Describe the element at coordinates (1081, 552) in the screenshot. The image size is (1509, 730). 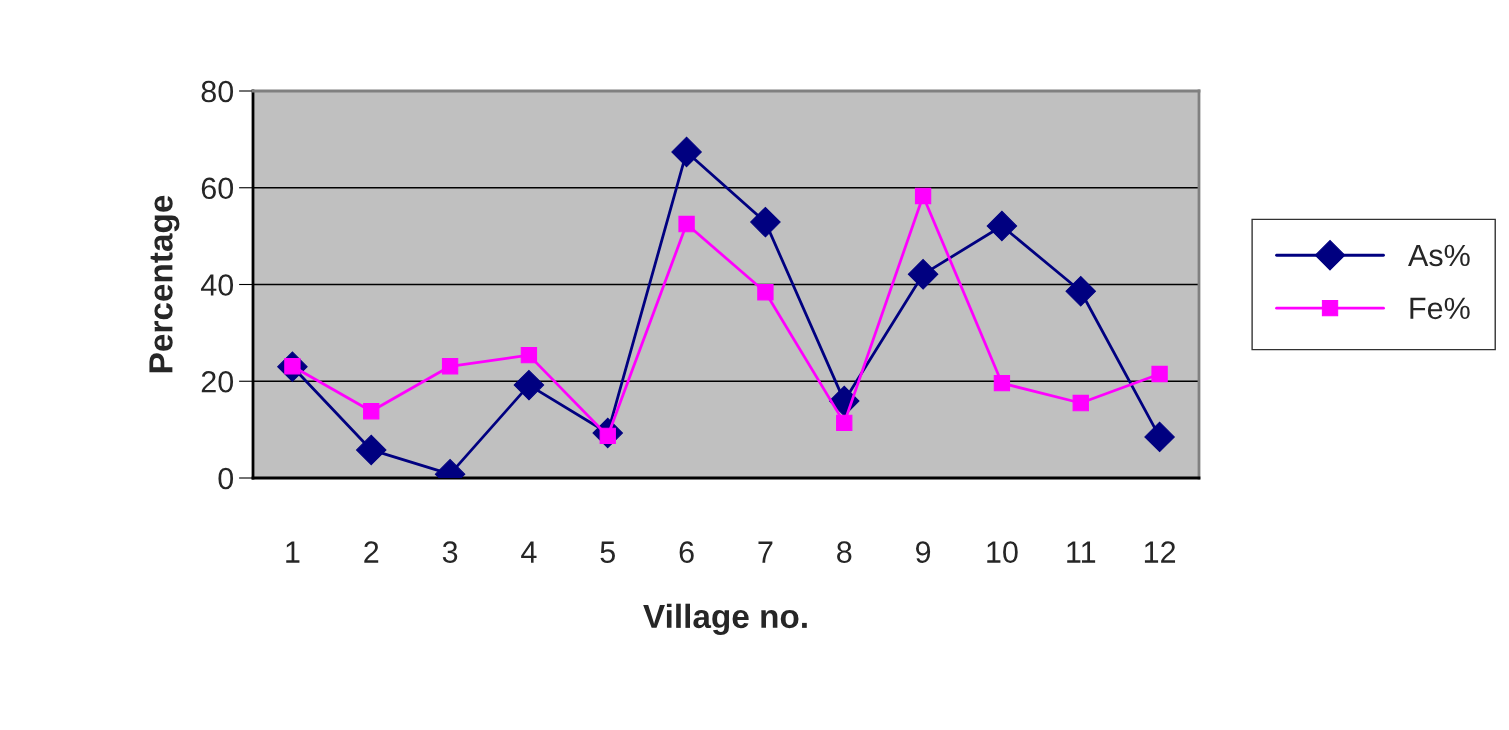
I see `x-tick-label: 11` at that location.